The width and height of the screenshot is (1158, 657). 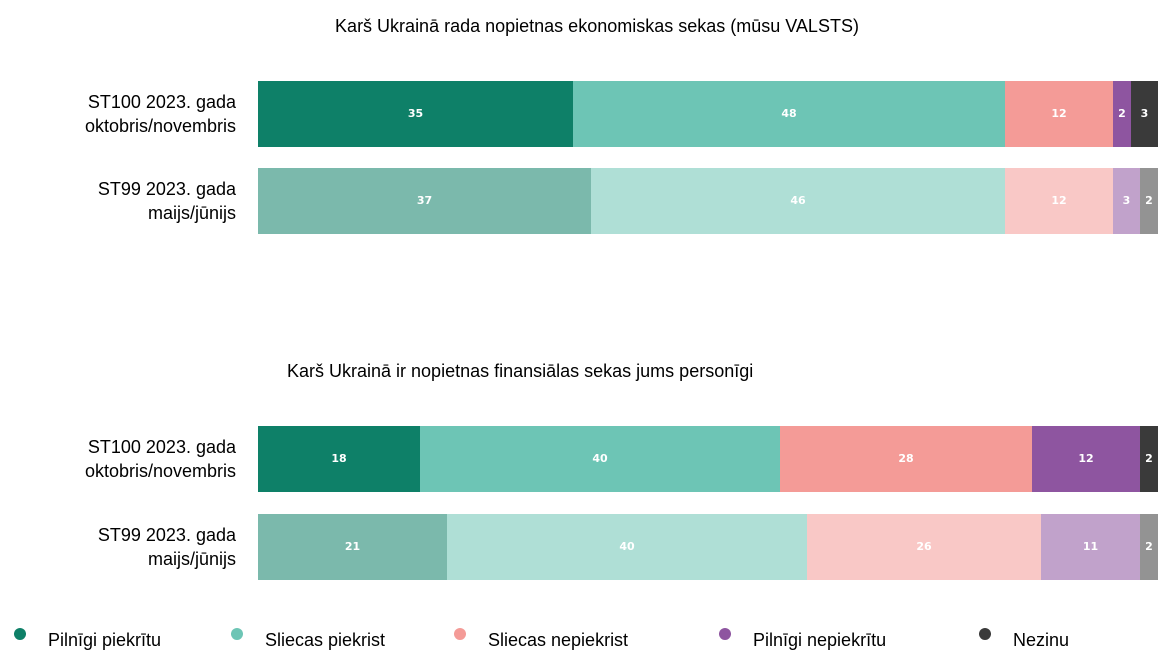 I want to click on legend-label: Nezinu, so click(x=1041, y=640).